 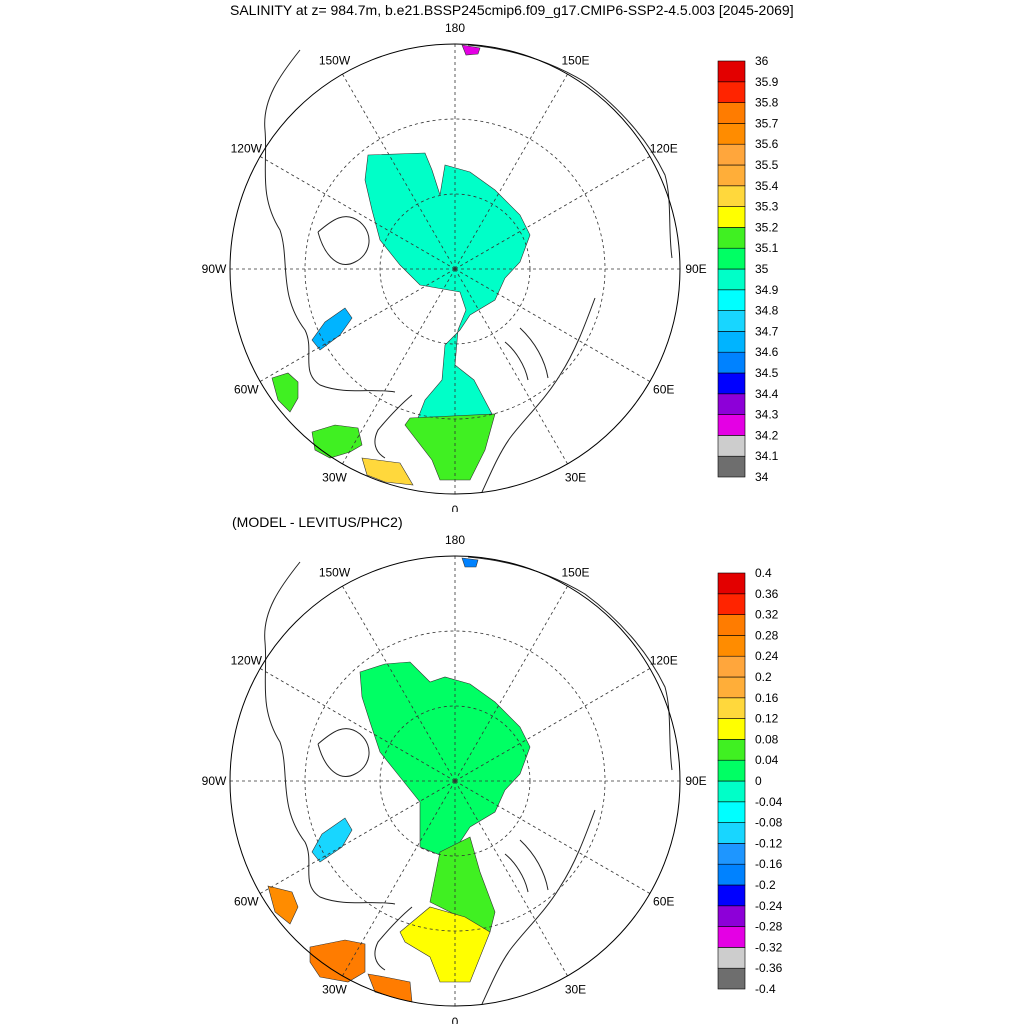 What do you see at coordinates (767, 82) in the screenshot?
I see `colorbar-label-19: 35.9` at bounding box center [767, 82].